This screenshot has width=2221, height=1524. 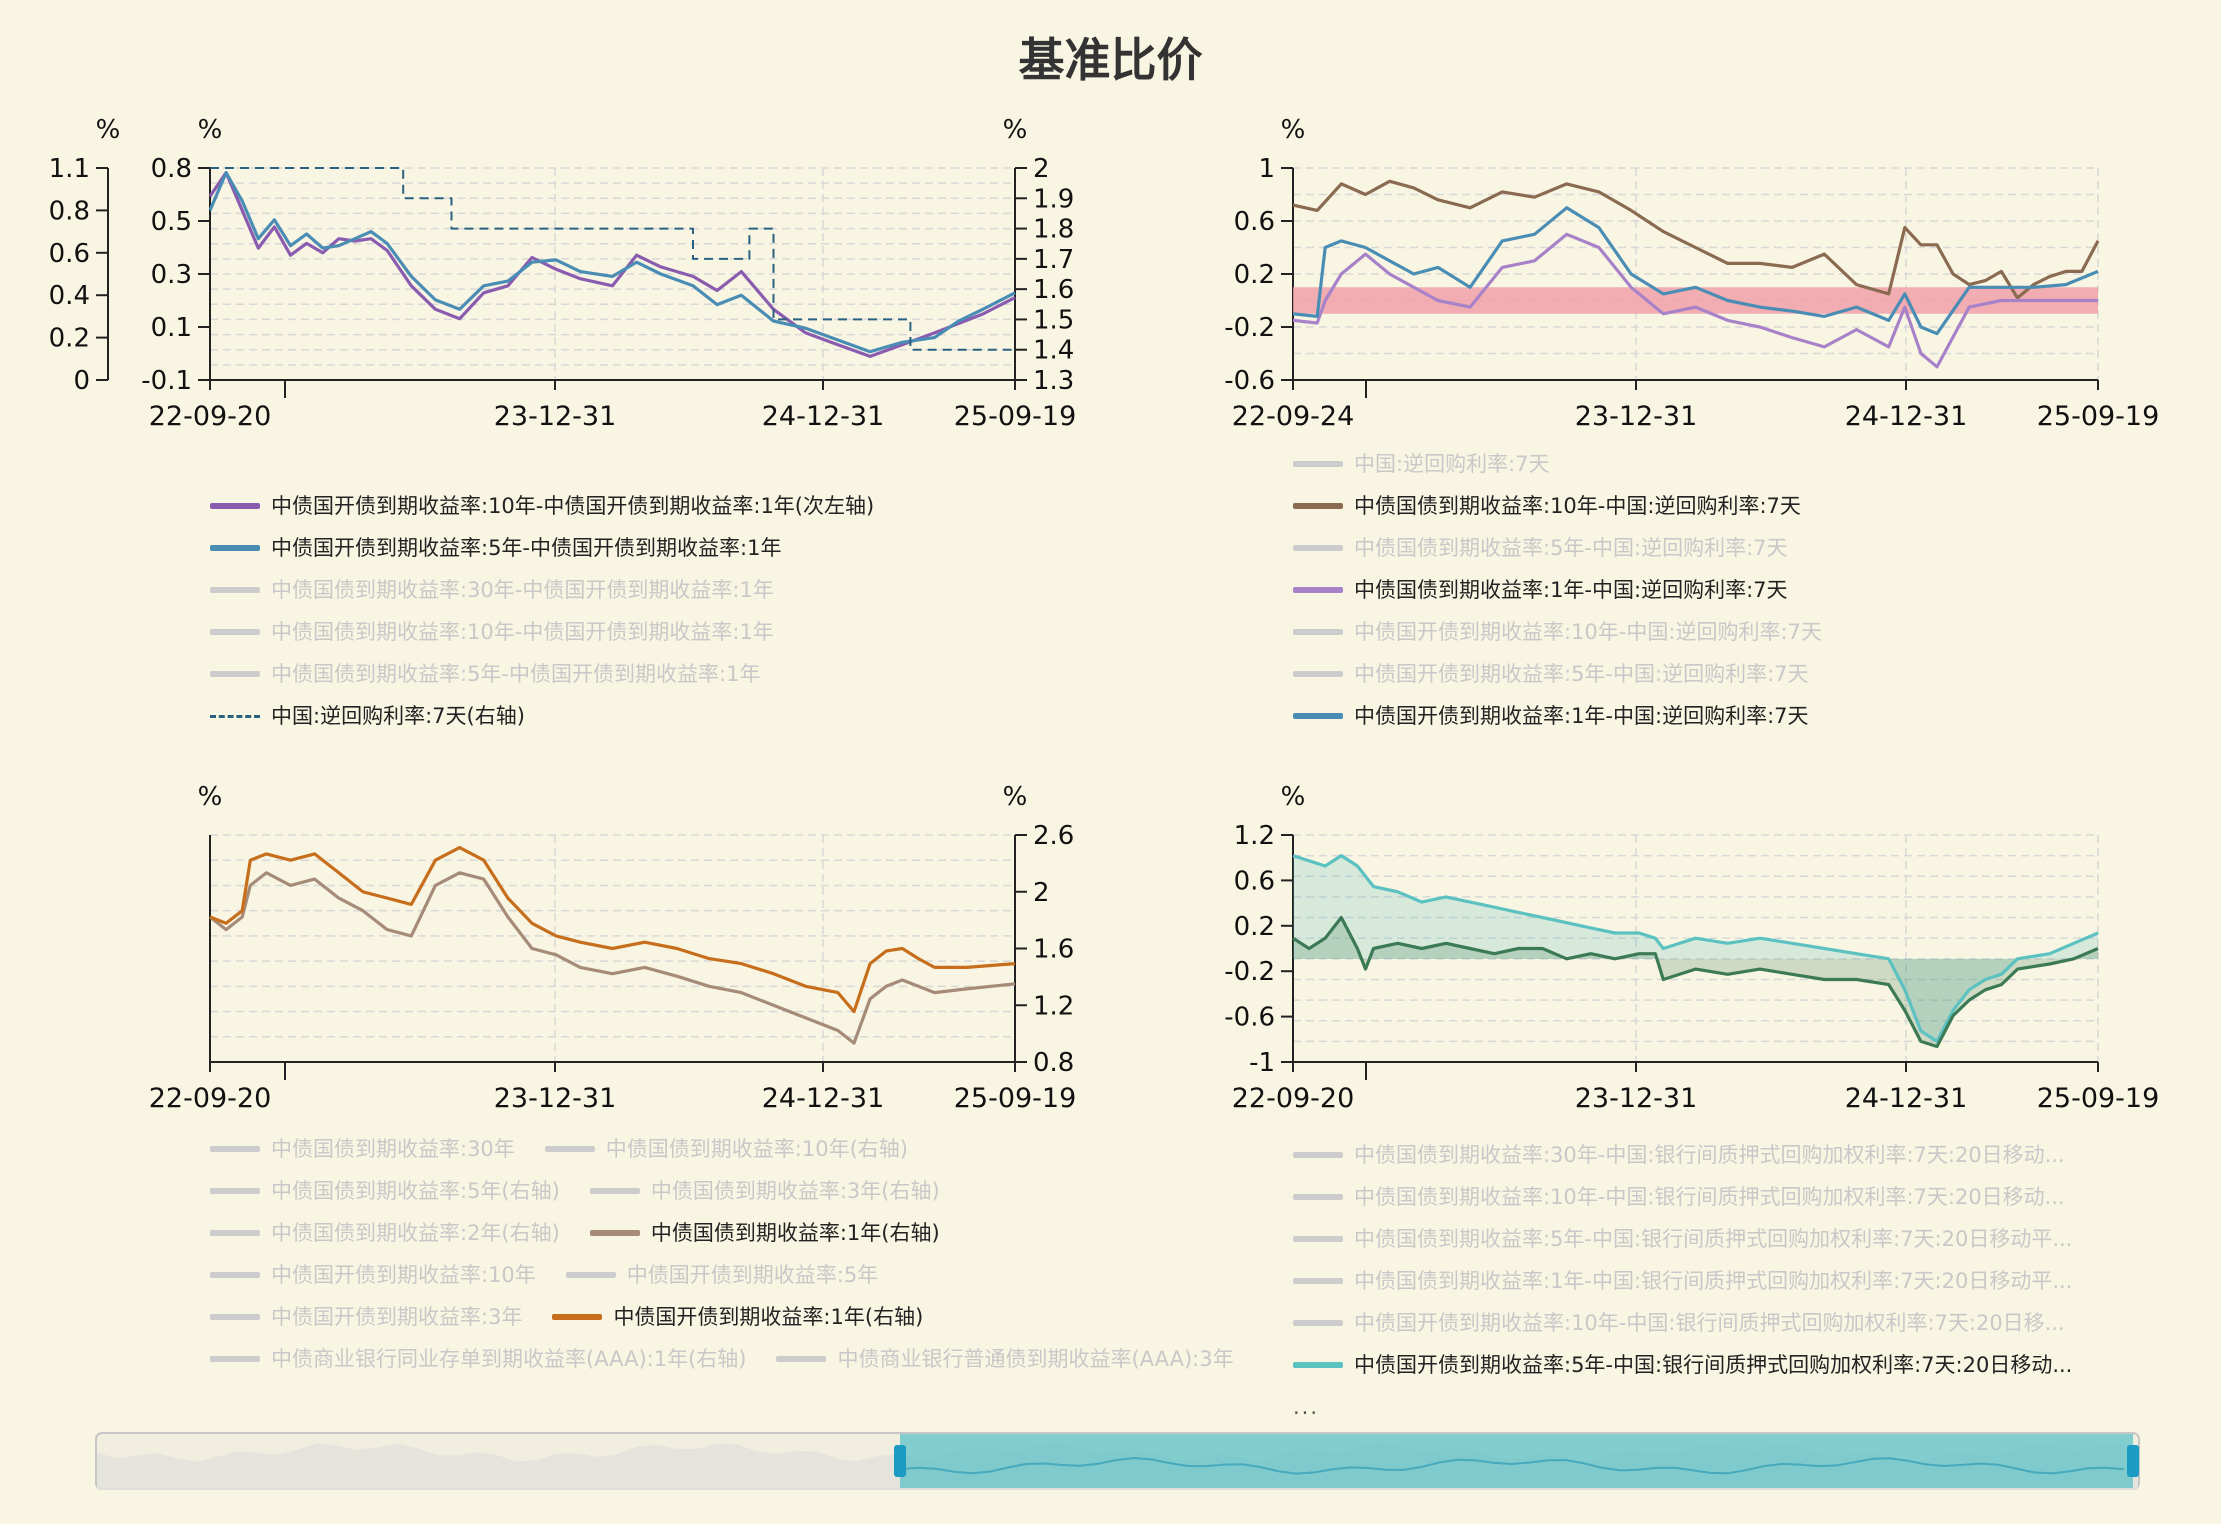 I want to click on legend-row: 中债国债到期收益率:5年(右轴) 中债国债到期收益率:3年(右轴), so click(x=737, y=1191).